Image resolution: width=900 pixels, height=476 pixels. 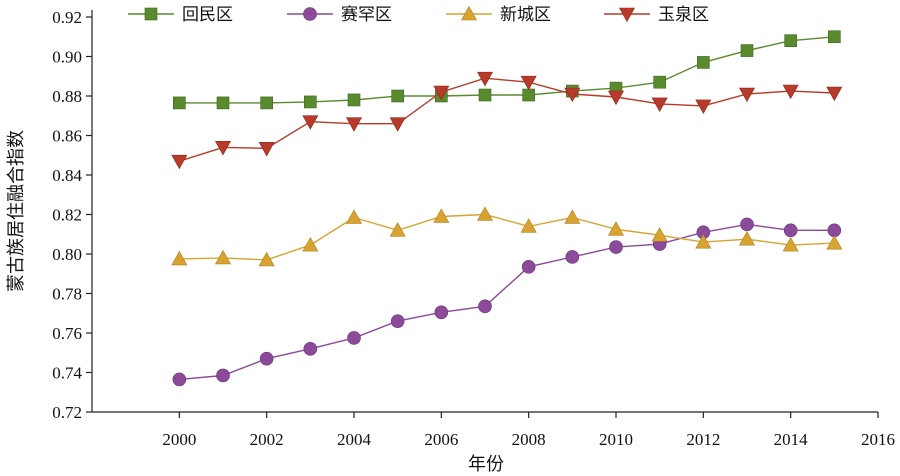 I want to click on x-tick-label: 2008, so click(x=529, y=439).